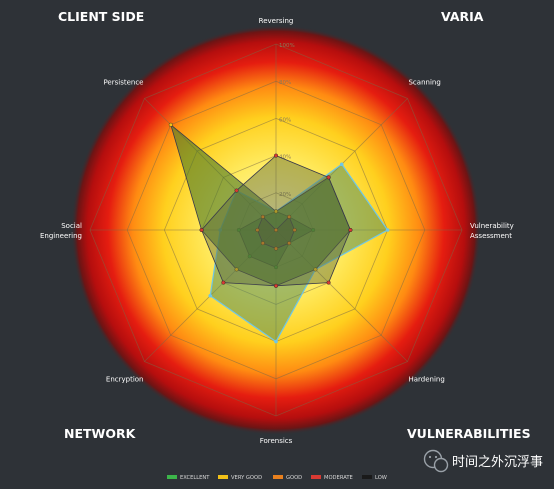  I want to click on ring-labels: 20% 40% 60% 80% 100%, so click(287, 120).